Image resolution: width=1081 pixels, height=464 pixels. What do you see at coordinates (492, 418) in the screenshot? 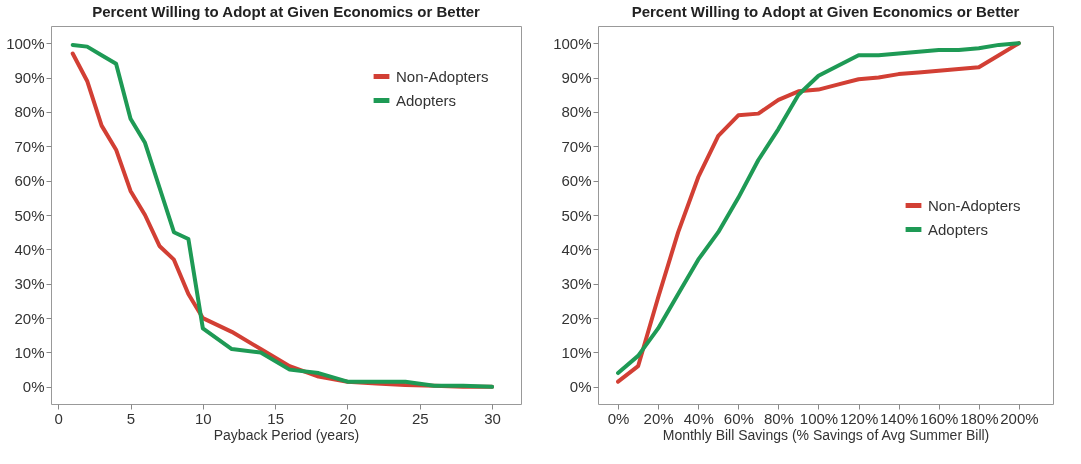
I see `x-tick-label: 30` at bounding box center [492, 418].